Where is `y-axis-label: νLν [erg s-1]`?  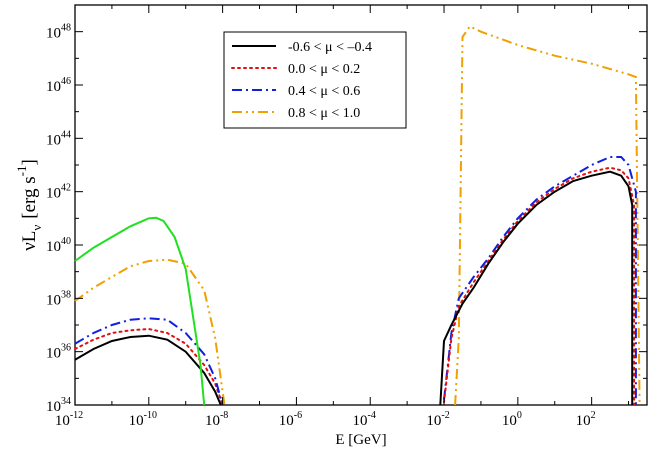 y-axis-label: νLν [erg s-1] is located at coordinates (29, 205).